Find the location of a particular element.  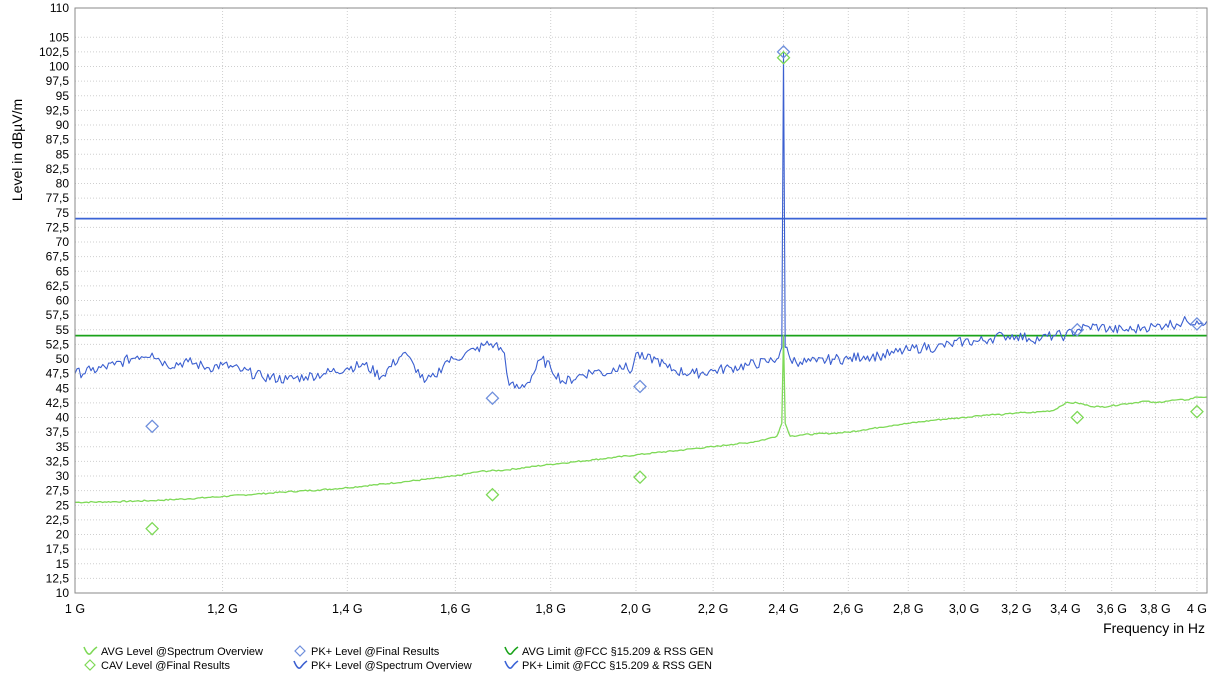

x-tick-label: 3,6 G is located at coordinates (1111, 609).